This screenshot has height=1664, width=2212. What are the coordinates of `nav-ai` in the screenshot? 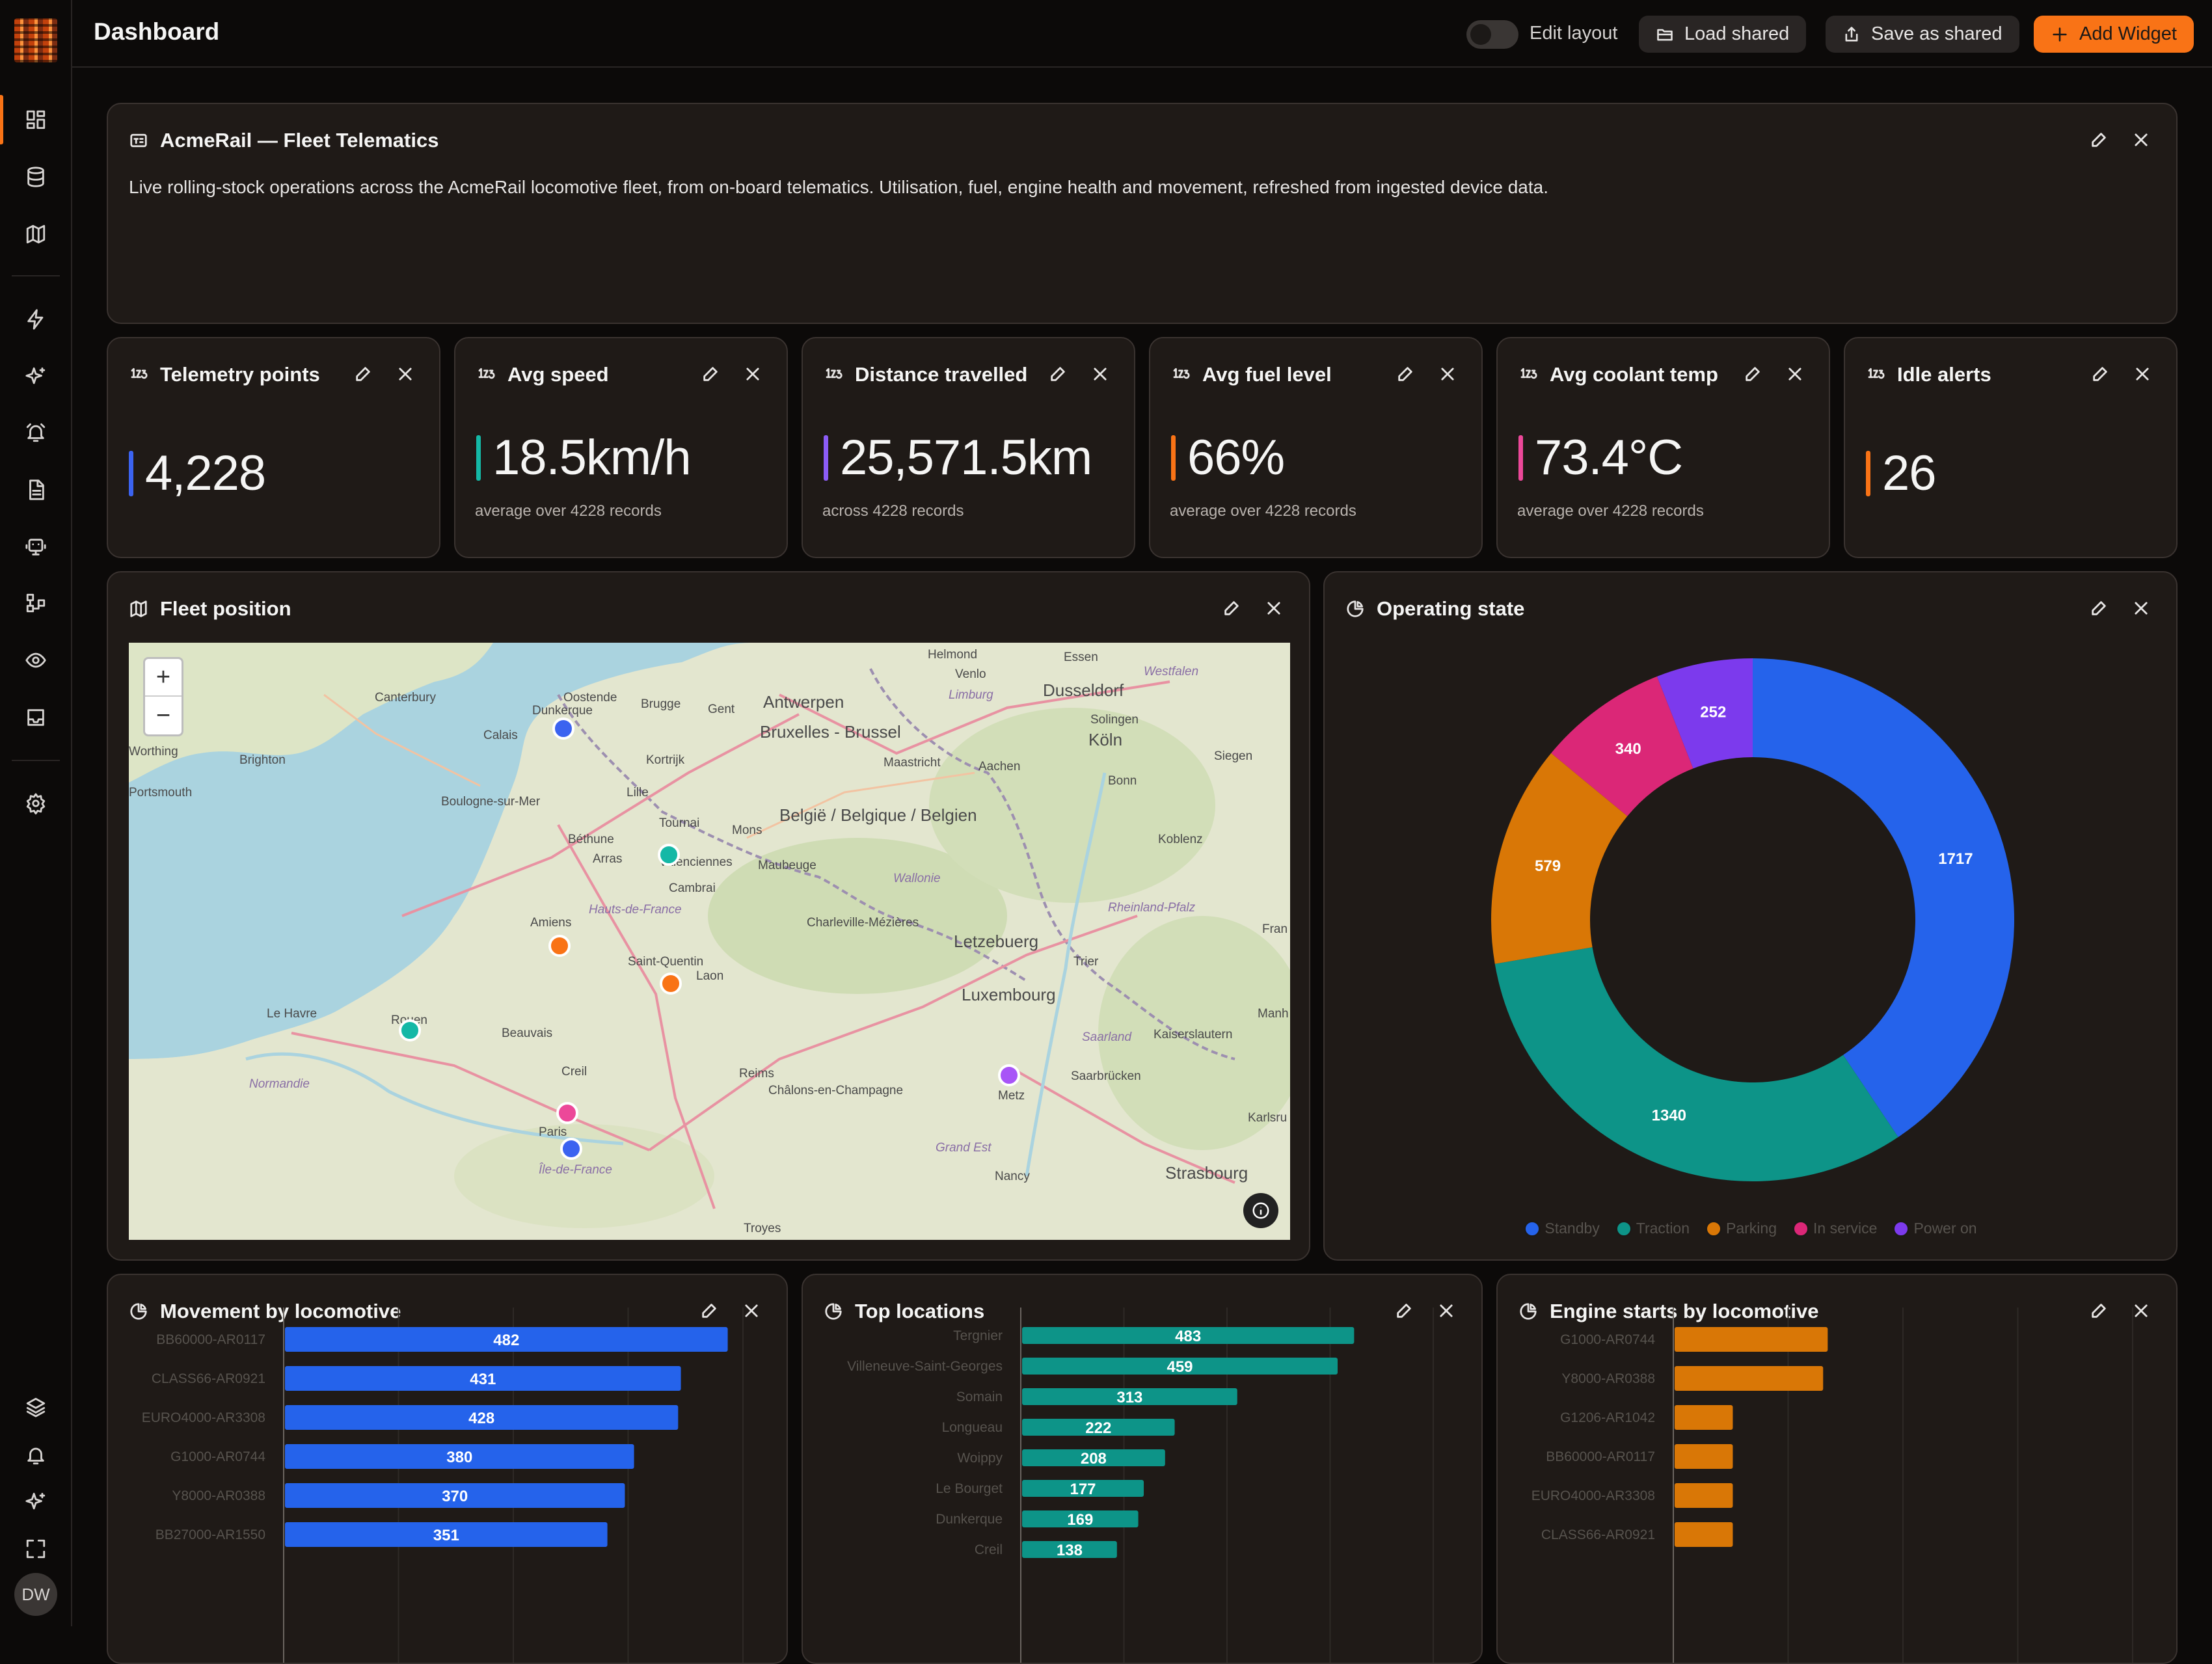 It's located at (35, 377).